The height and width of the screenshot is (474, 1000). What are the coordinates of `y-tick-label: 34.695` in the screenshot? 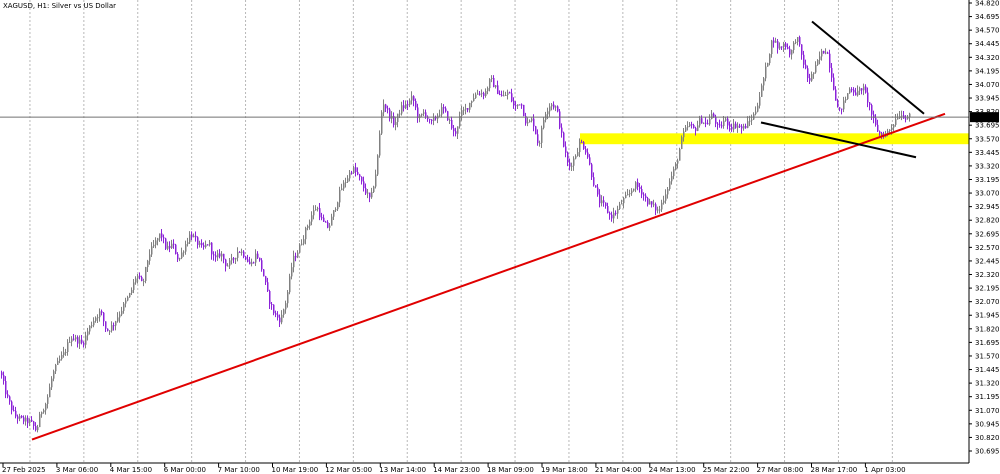 It's located at (987, 17).